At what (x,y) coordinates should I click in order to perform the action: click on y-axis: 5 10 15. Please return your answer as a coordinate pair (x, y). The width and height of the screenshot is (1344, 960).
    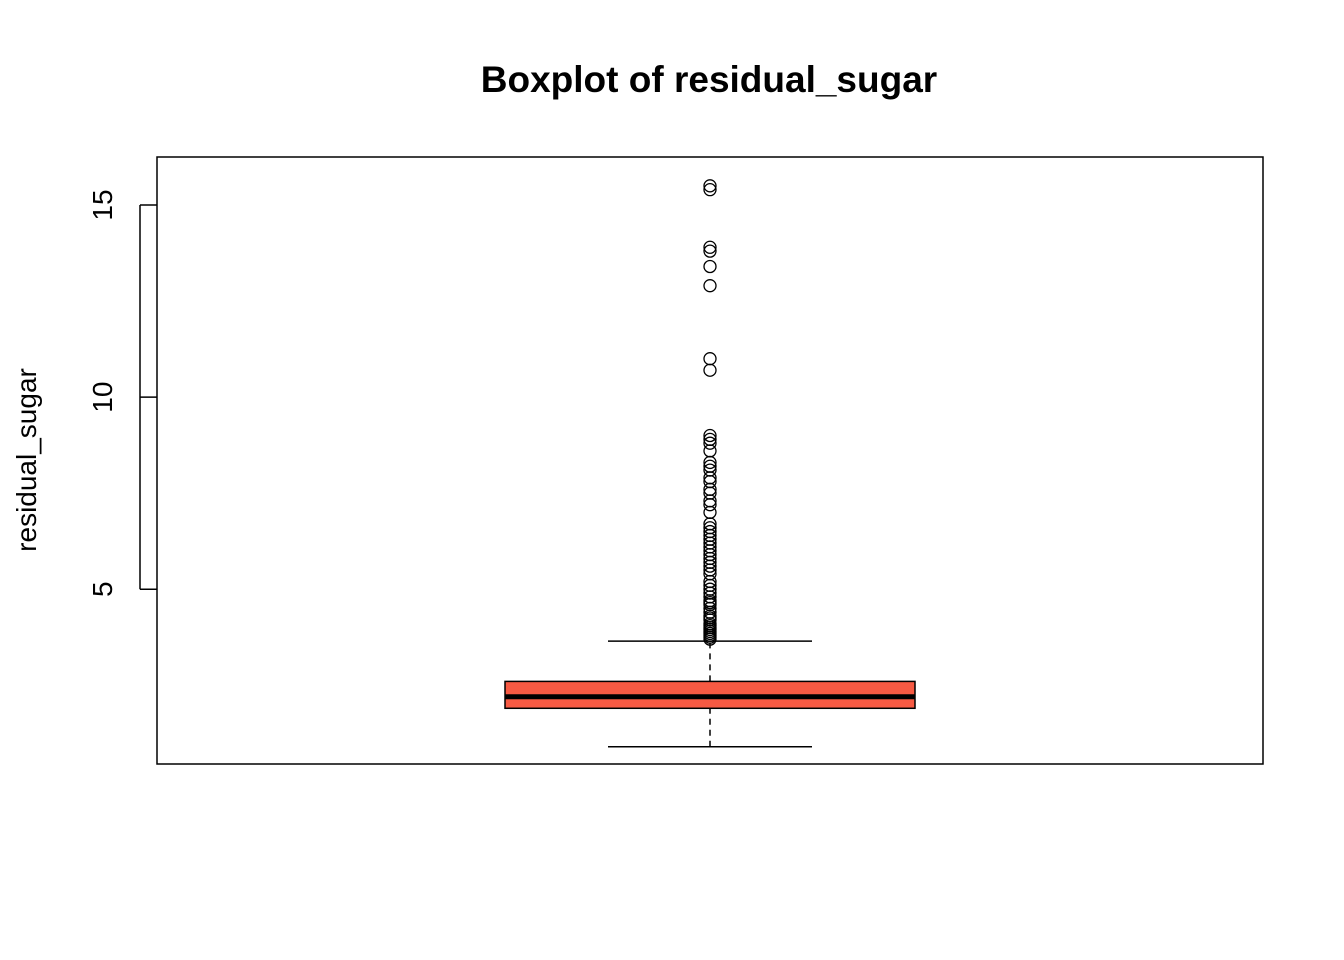
    Looking at the image, I should click on (122, 393).